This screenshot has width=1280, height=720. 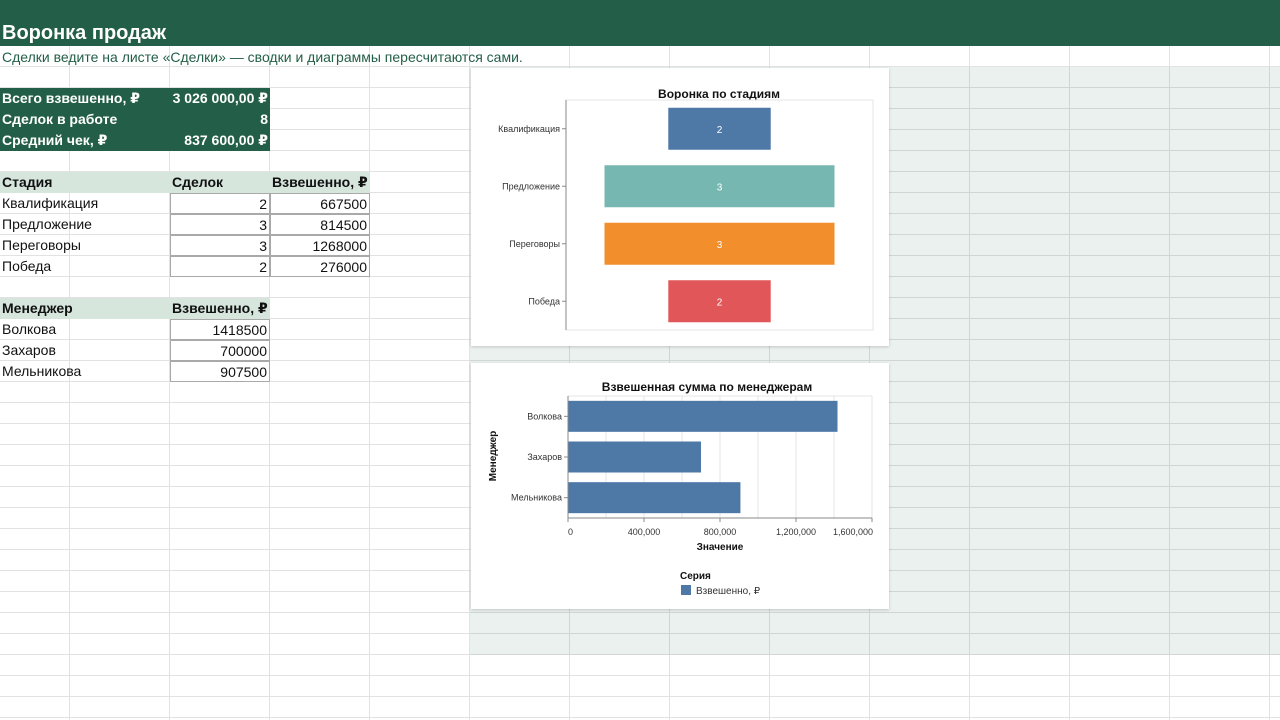 I want to click on kpi-value-total-weighted: 3 026 000,00 ₽, so click(x=220, y=98).